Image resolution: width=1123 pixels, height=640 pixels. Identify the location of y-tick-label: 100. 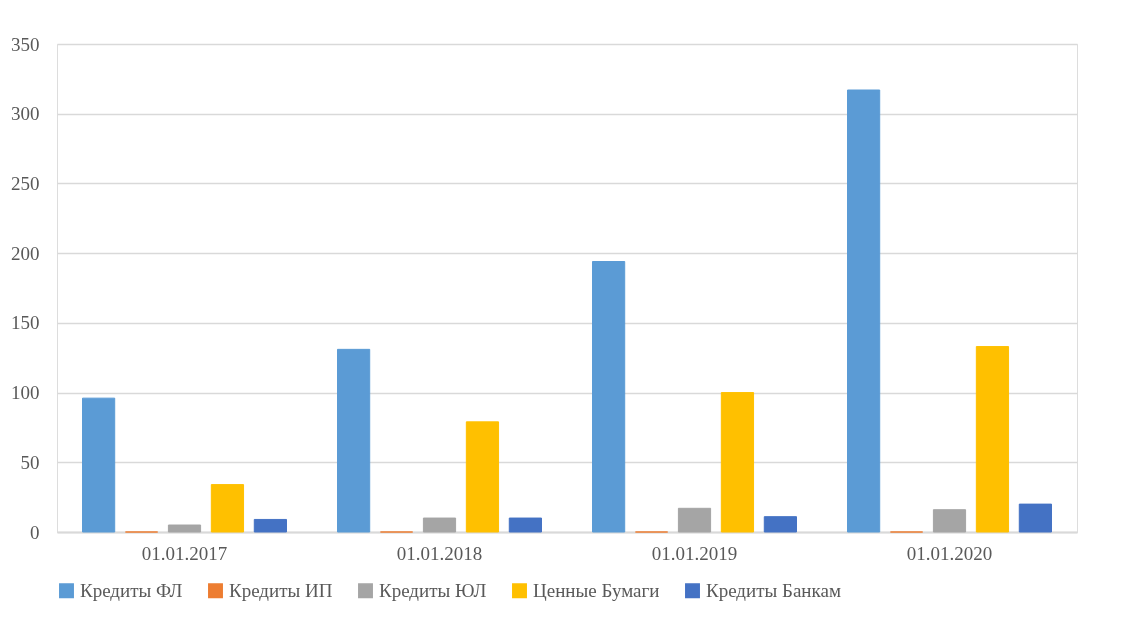
(25, 393).